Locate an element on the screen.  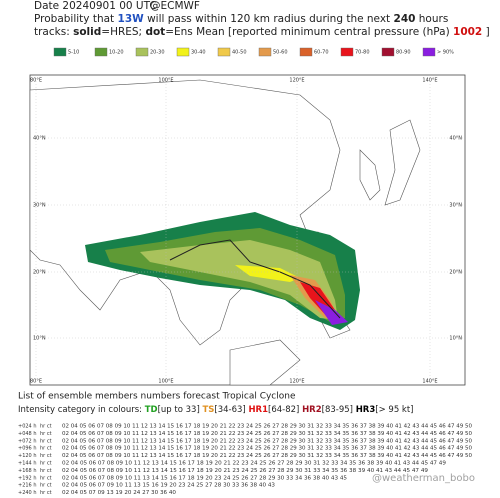
t: dot is located at coordinates (155, 32).